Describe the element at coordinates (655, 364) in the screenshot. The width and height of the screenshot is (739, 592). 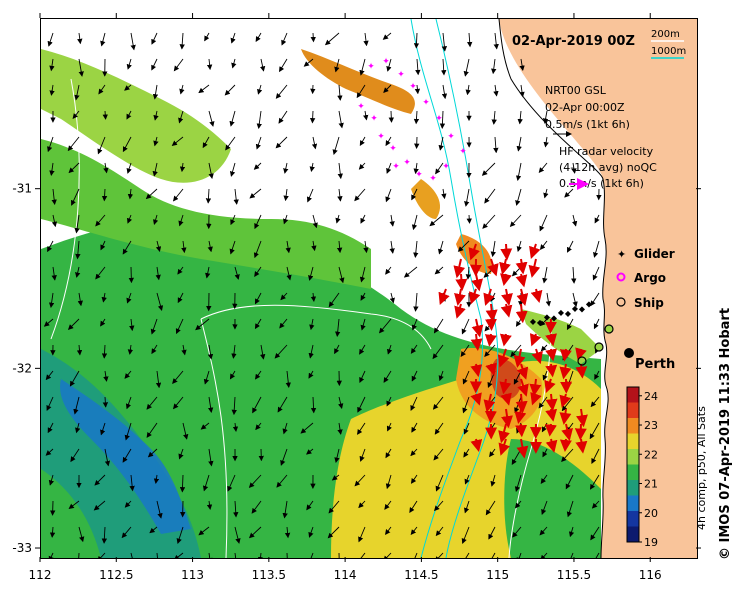
I see `perth-label: Perth` at that location.